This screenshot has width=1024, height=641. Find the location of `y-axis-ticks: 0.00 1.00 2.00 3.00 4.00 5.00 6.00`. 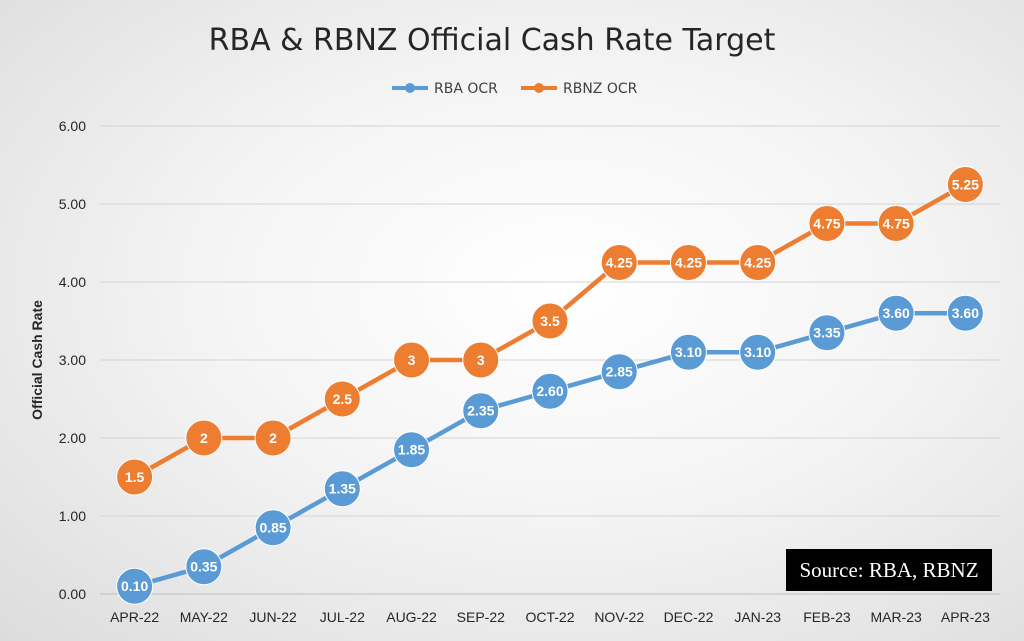

y-axis-ticks: 0.00 1.00 2.00 3.00 4.00 5.00 6.00 is located at coordinates (72, 360).